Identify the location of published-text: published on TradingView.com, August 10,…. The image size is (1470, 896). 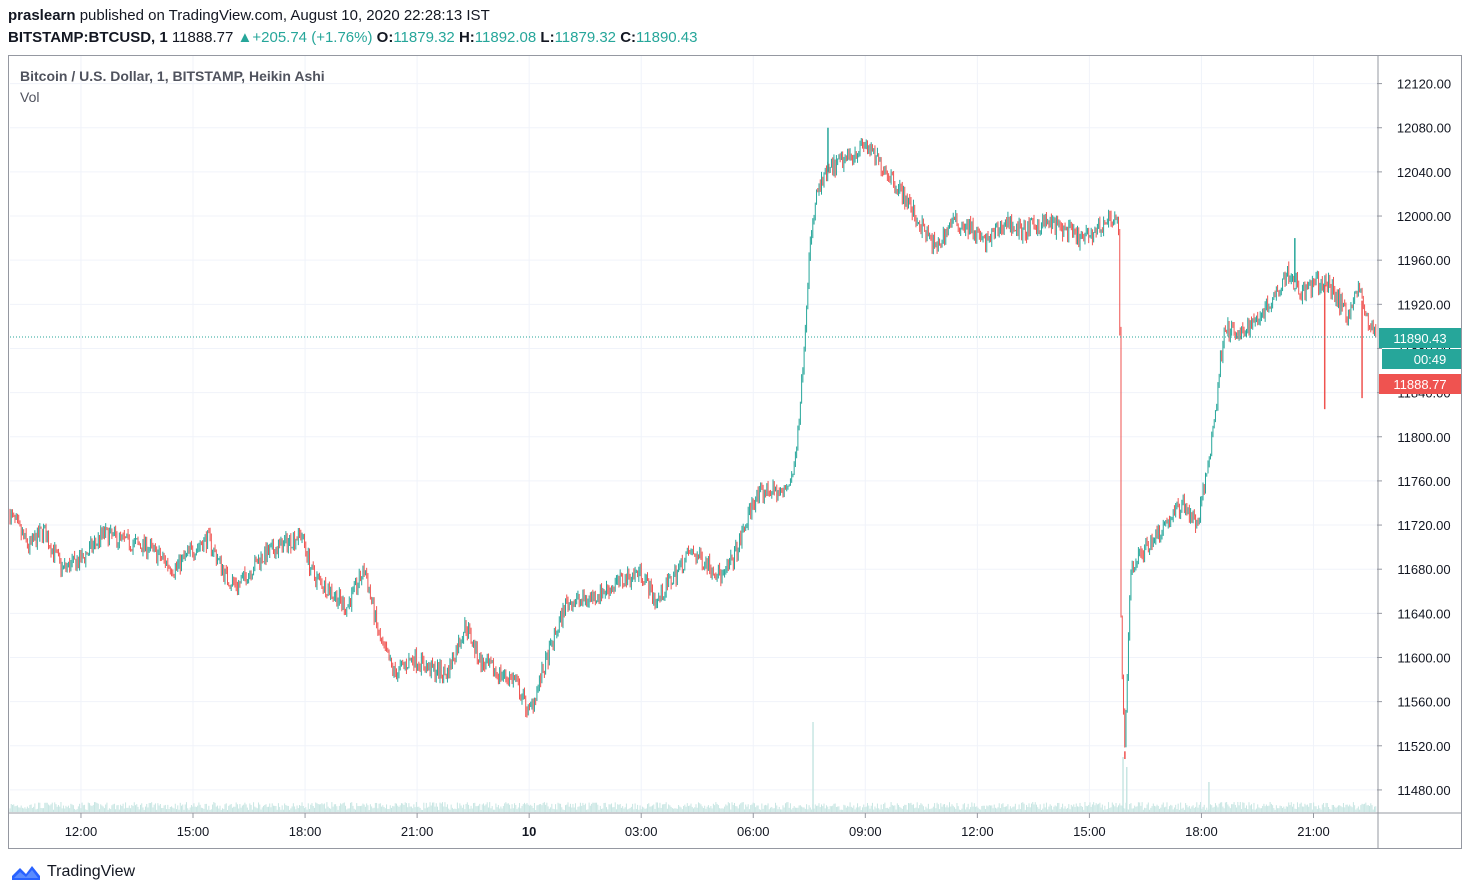
(284, 15).